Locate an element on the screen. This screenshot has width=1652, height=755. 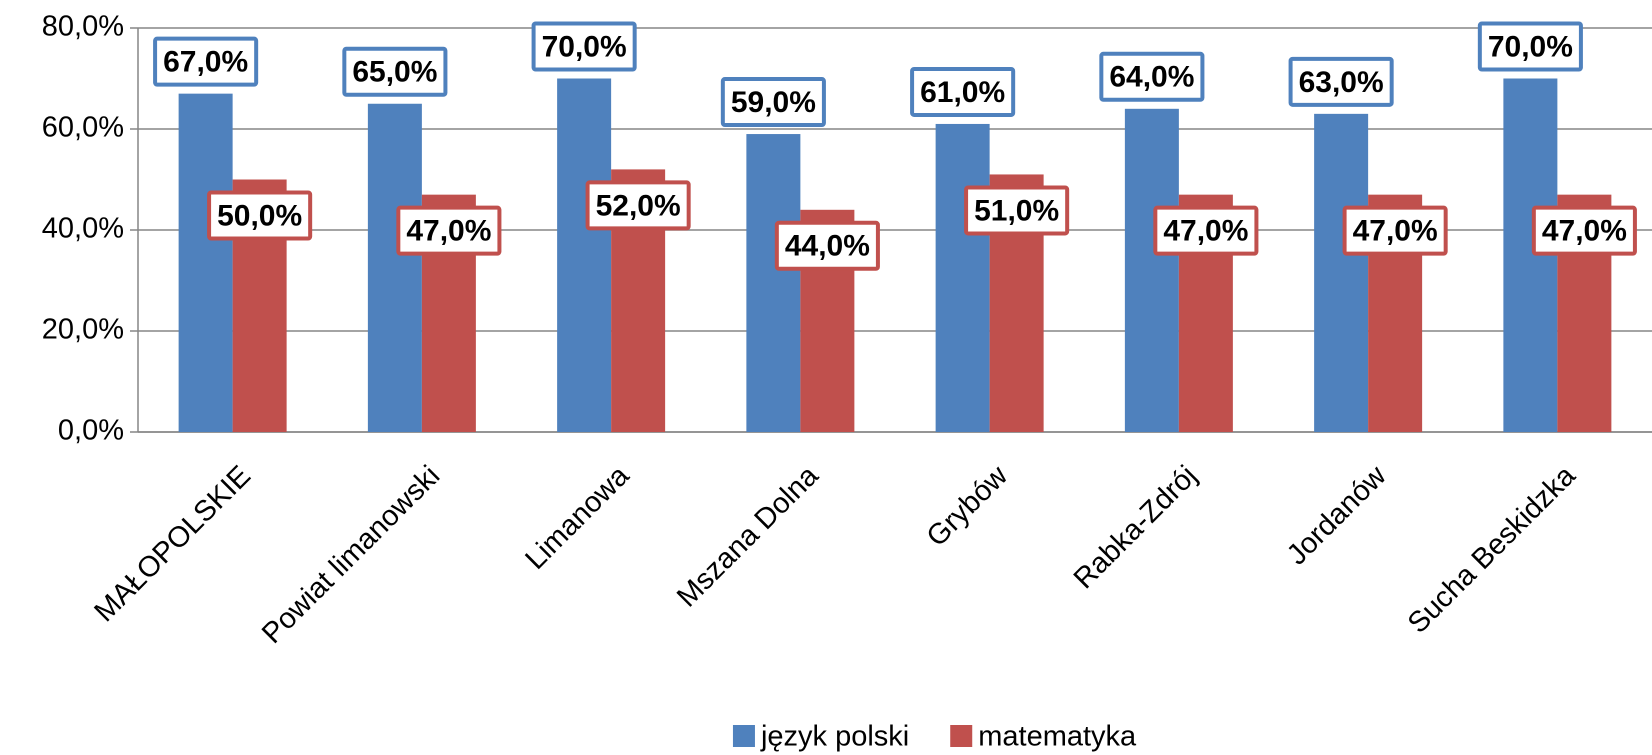
x-tick-label: Mszana Dolna is located at coordinates (748, 536).